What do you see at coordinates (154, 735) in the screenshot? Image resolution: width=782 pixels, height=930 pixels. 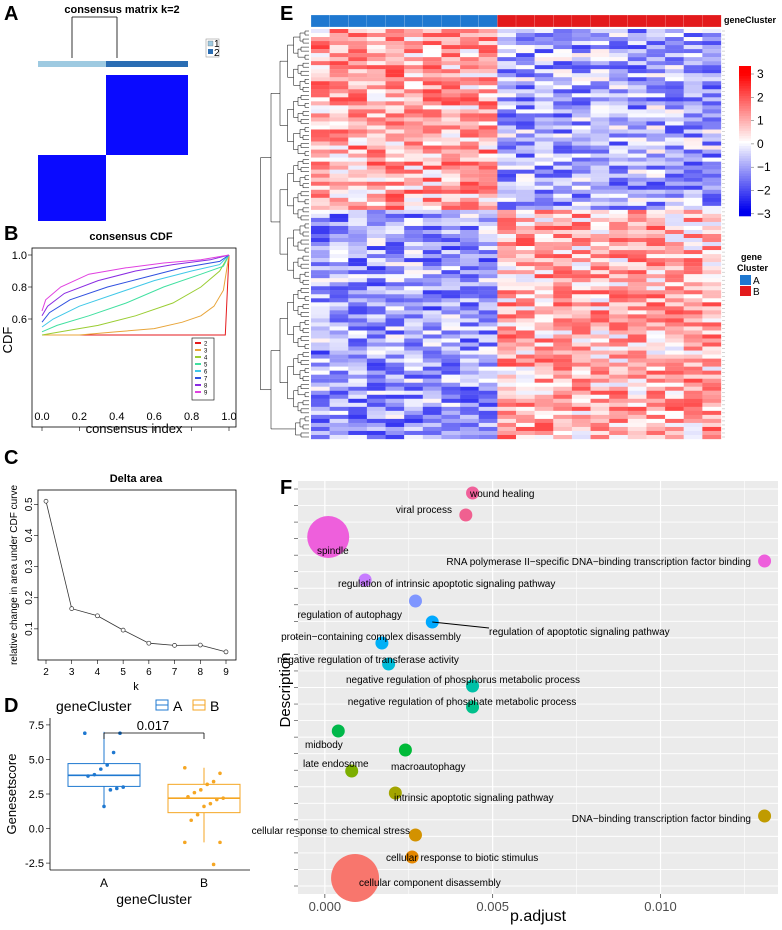 I see `panel-d-significance-bracket` at bounding box center [154, 735].